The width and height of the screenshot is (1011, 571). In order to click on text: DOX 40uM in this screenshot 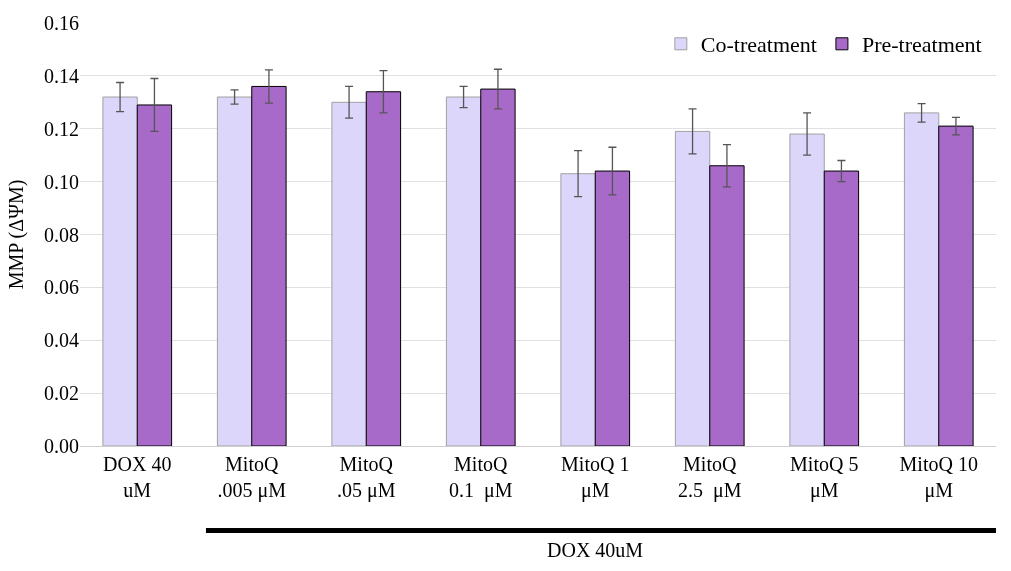, I will do `click(595, 550)`.